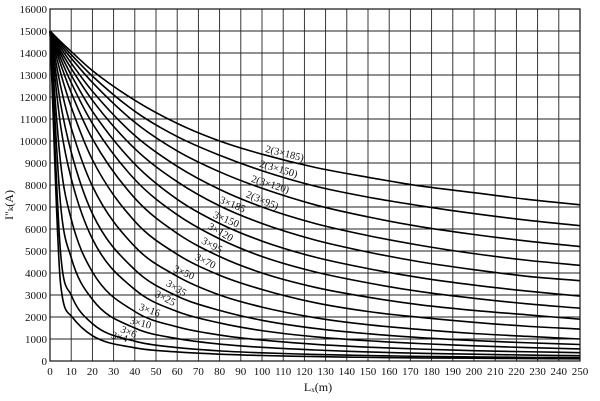  I want to click on y-tick-label: 15000, so click(34, 32).